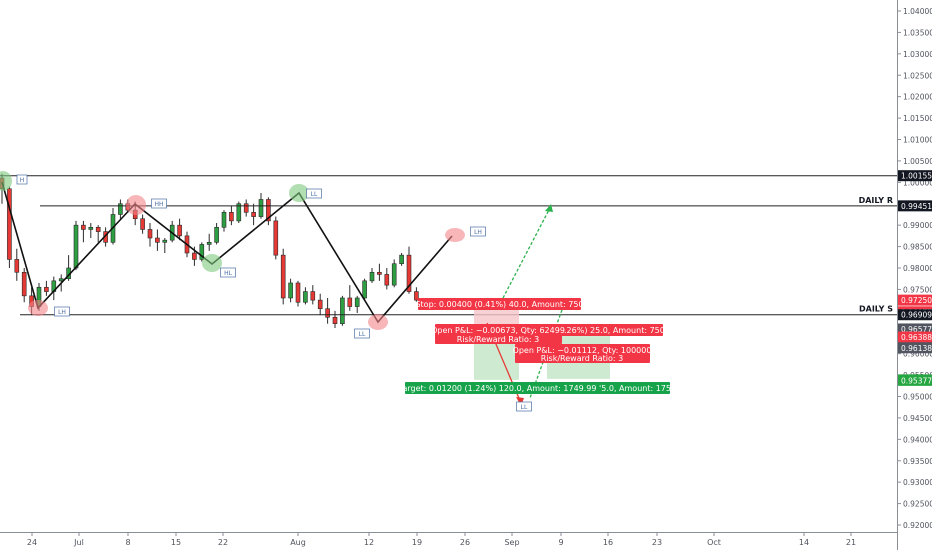 This screenshot has width=932, height=550. I want to click on price-label-text: 0.96138, so click(916, 348).